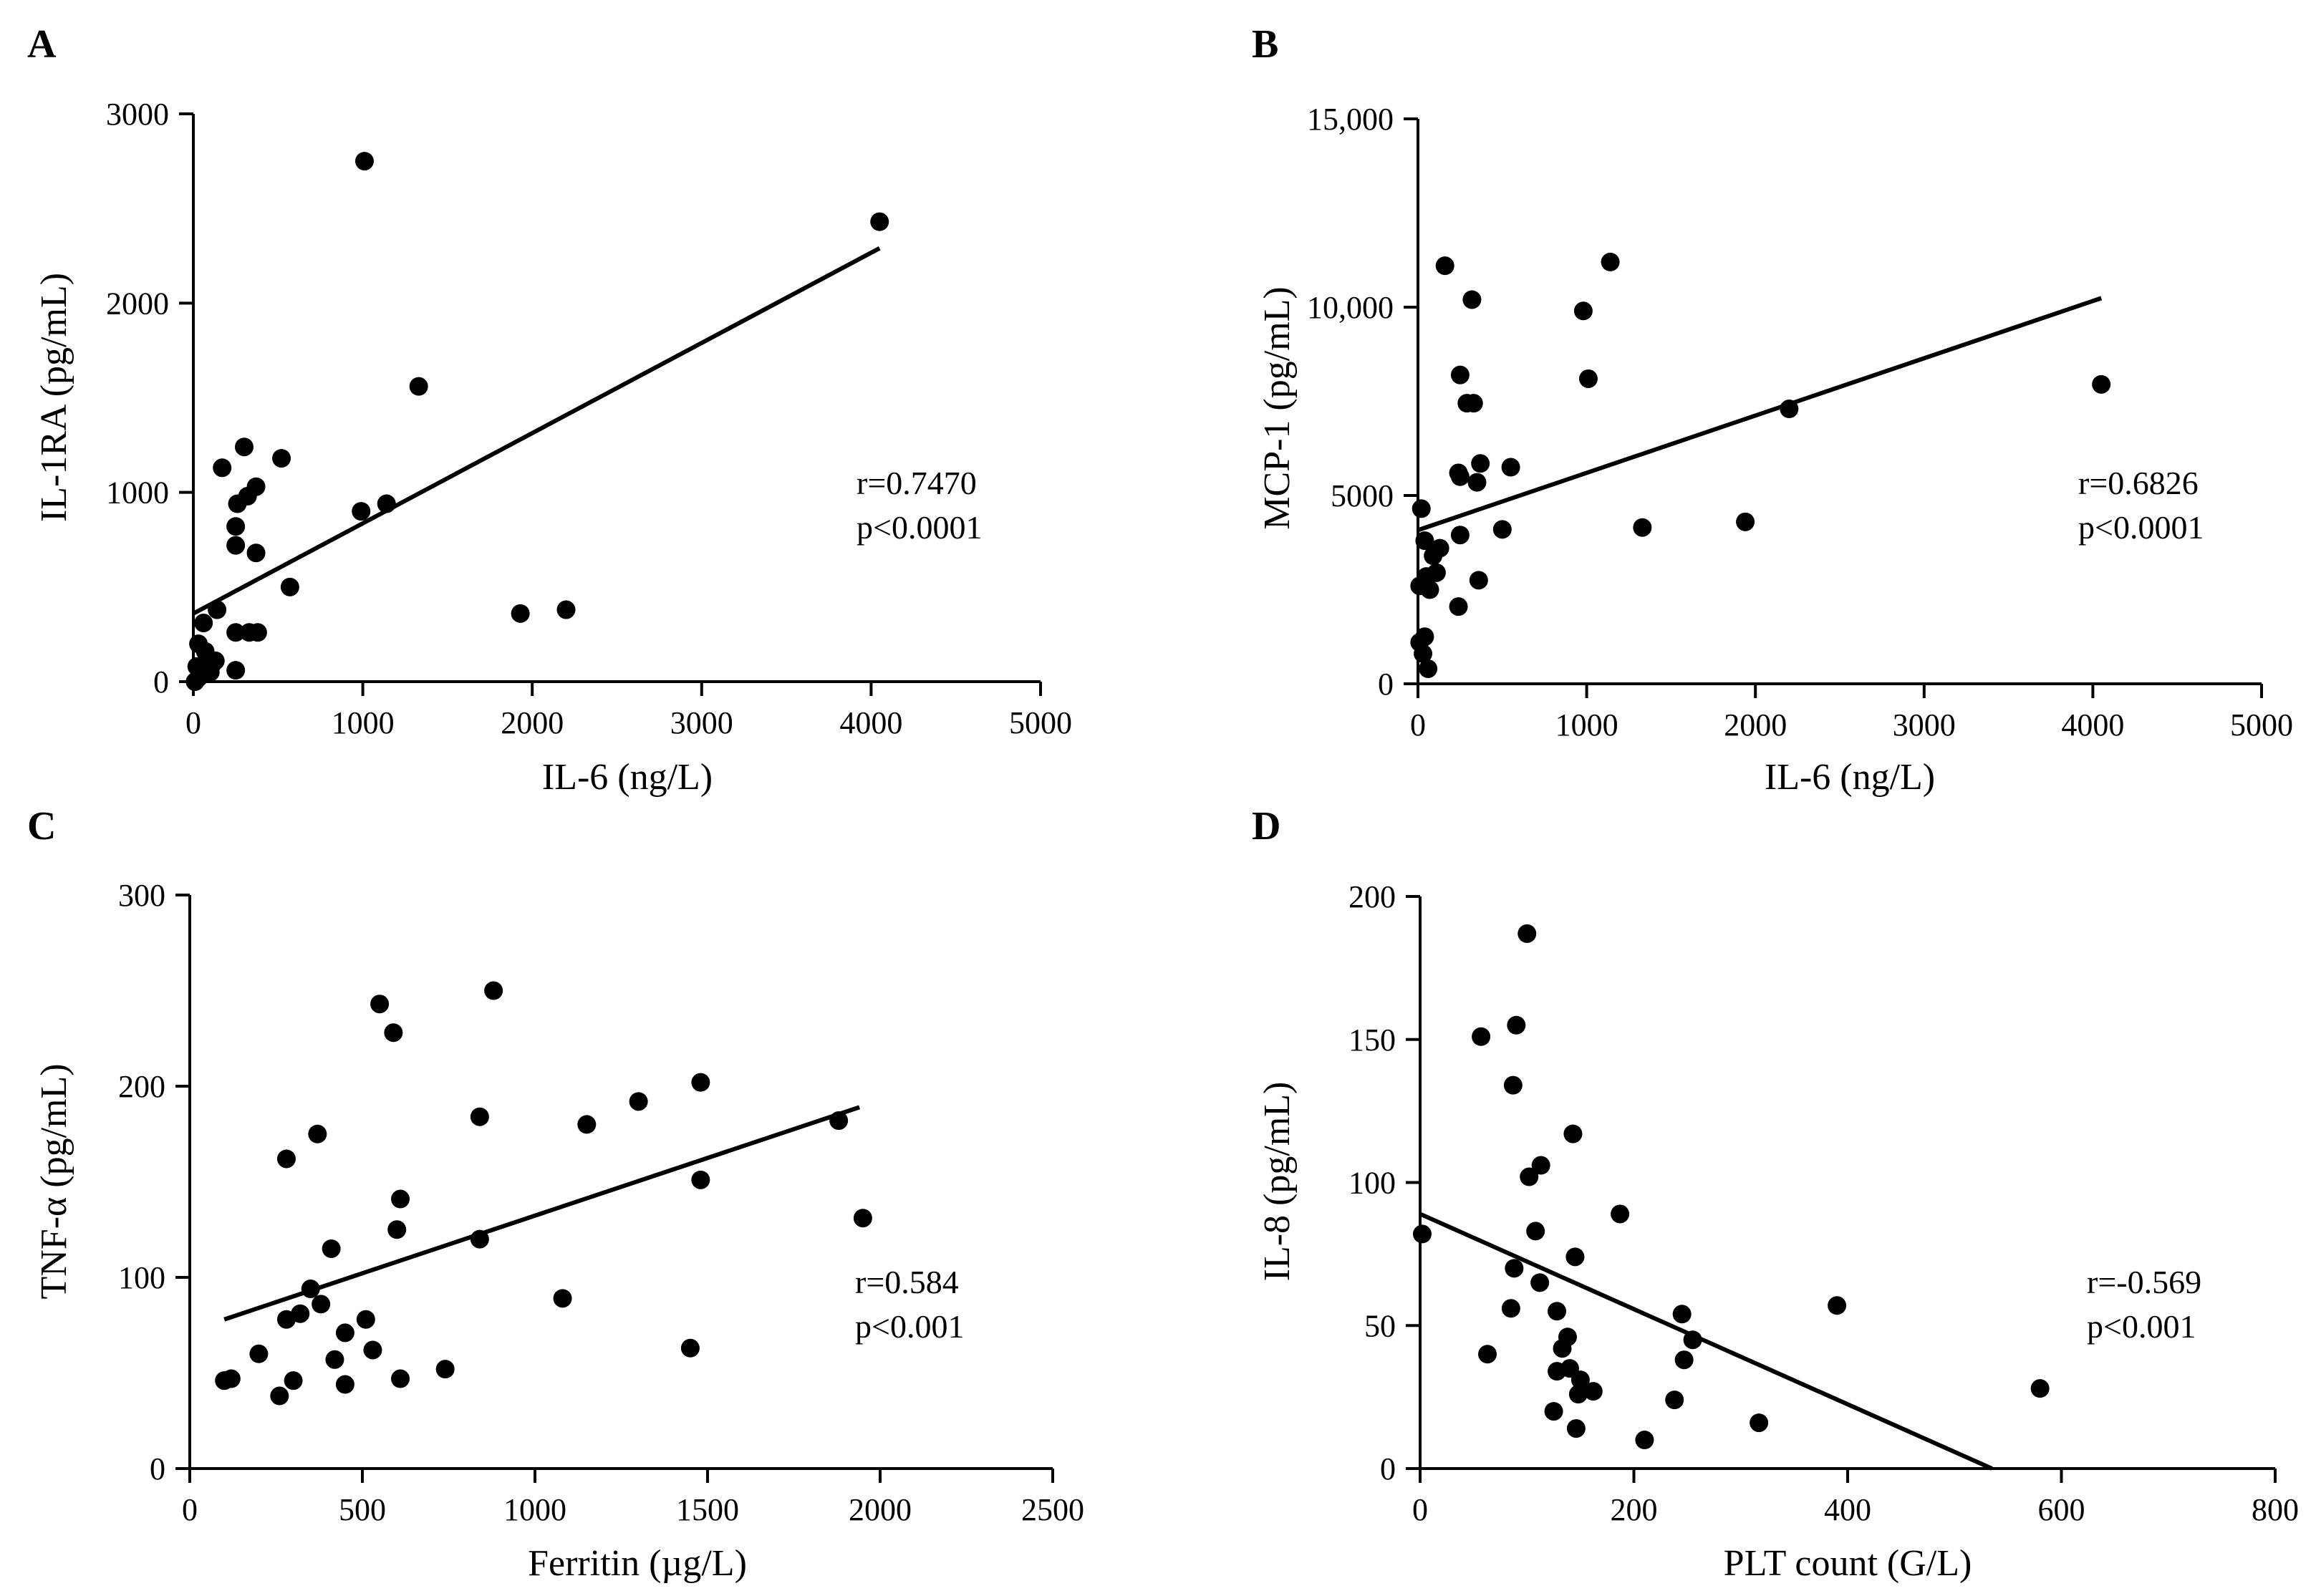 The width and height of the screenshot is (2316, 1596). Describe the element at coordinates (881, 1509) in the screenshot. I see `panel-c-x-tick-label: 2000` at that location.